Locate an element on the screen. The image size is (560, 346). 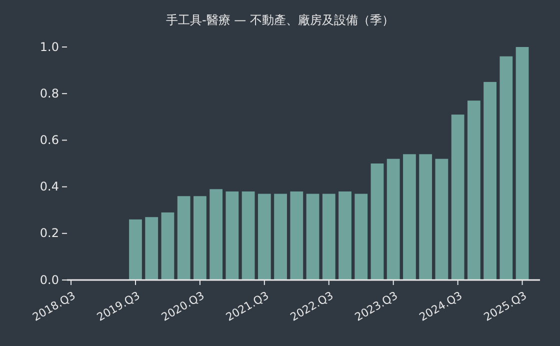
y-tick-label: 0.8 is located at coordinates (49, 93).